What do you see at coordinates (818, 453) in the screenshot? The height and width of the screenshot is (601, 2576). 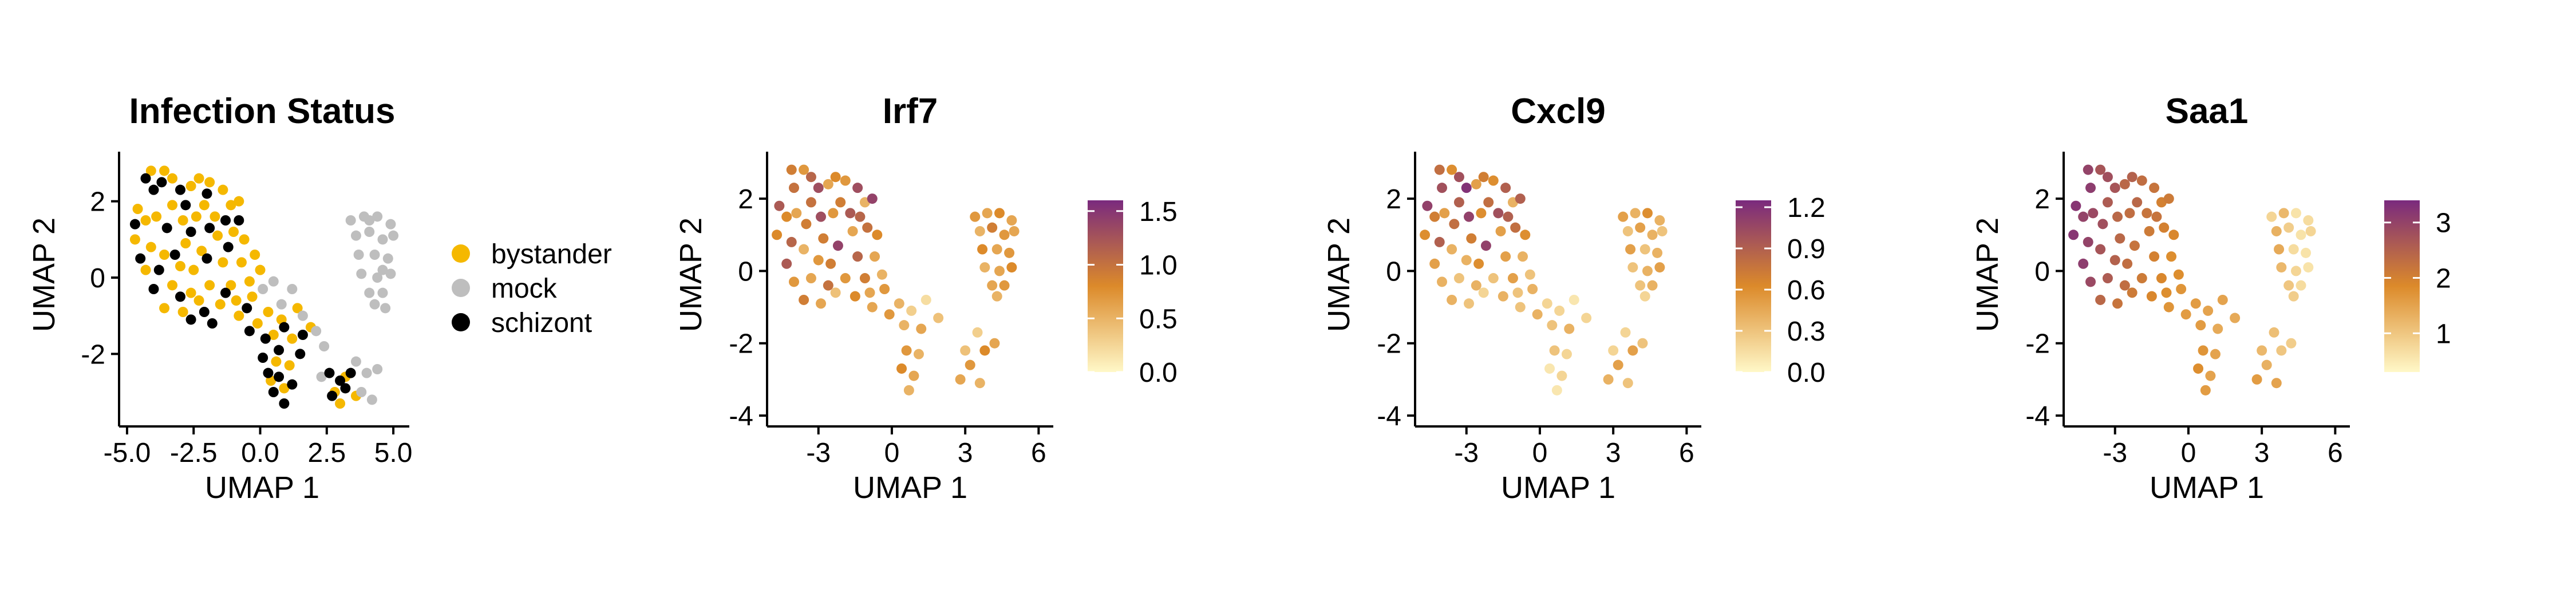 I see `x-tick-label: -3` at bounding box center [818, 453].